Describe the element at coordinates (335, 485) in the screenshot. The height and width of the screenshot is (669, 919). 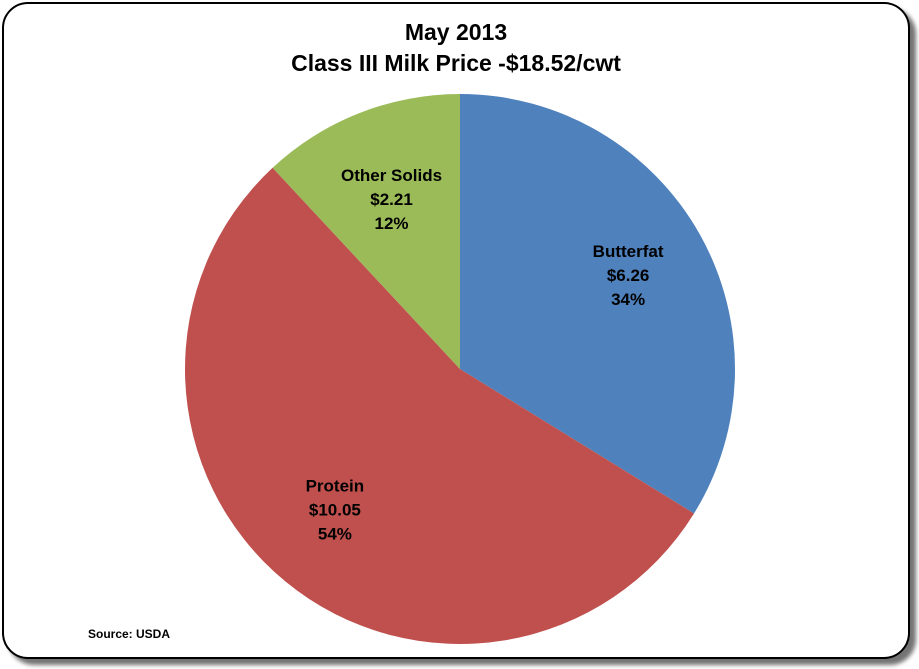
I see `slice-label-name-protein: Protein` at that location.